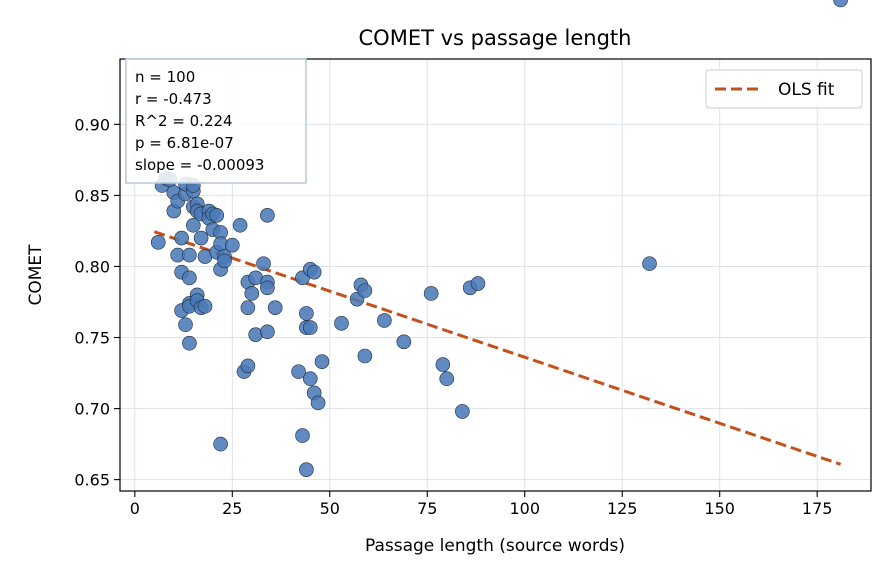 Image resolution: width=896 pixels, height=584 pixels. What do you see at coordinates (184, 143) in the screenshot?
I see `stats-p-value: p = 6.81e-07` at bounding box center [184, 143].